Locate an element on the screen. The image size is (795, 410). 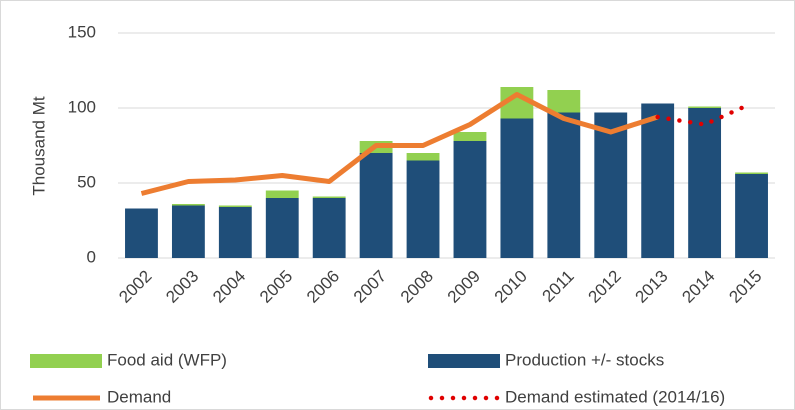
y-tick-label: 0 is located at coordinates (91, 256).